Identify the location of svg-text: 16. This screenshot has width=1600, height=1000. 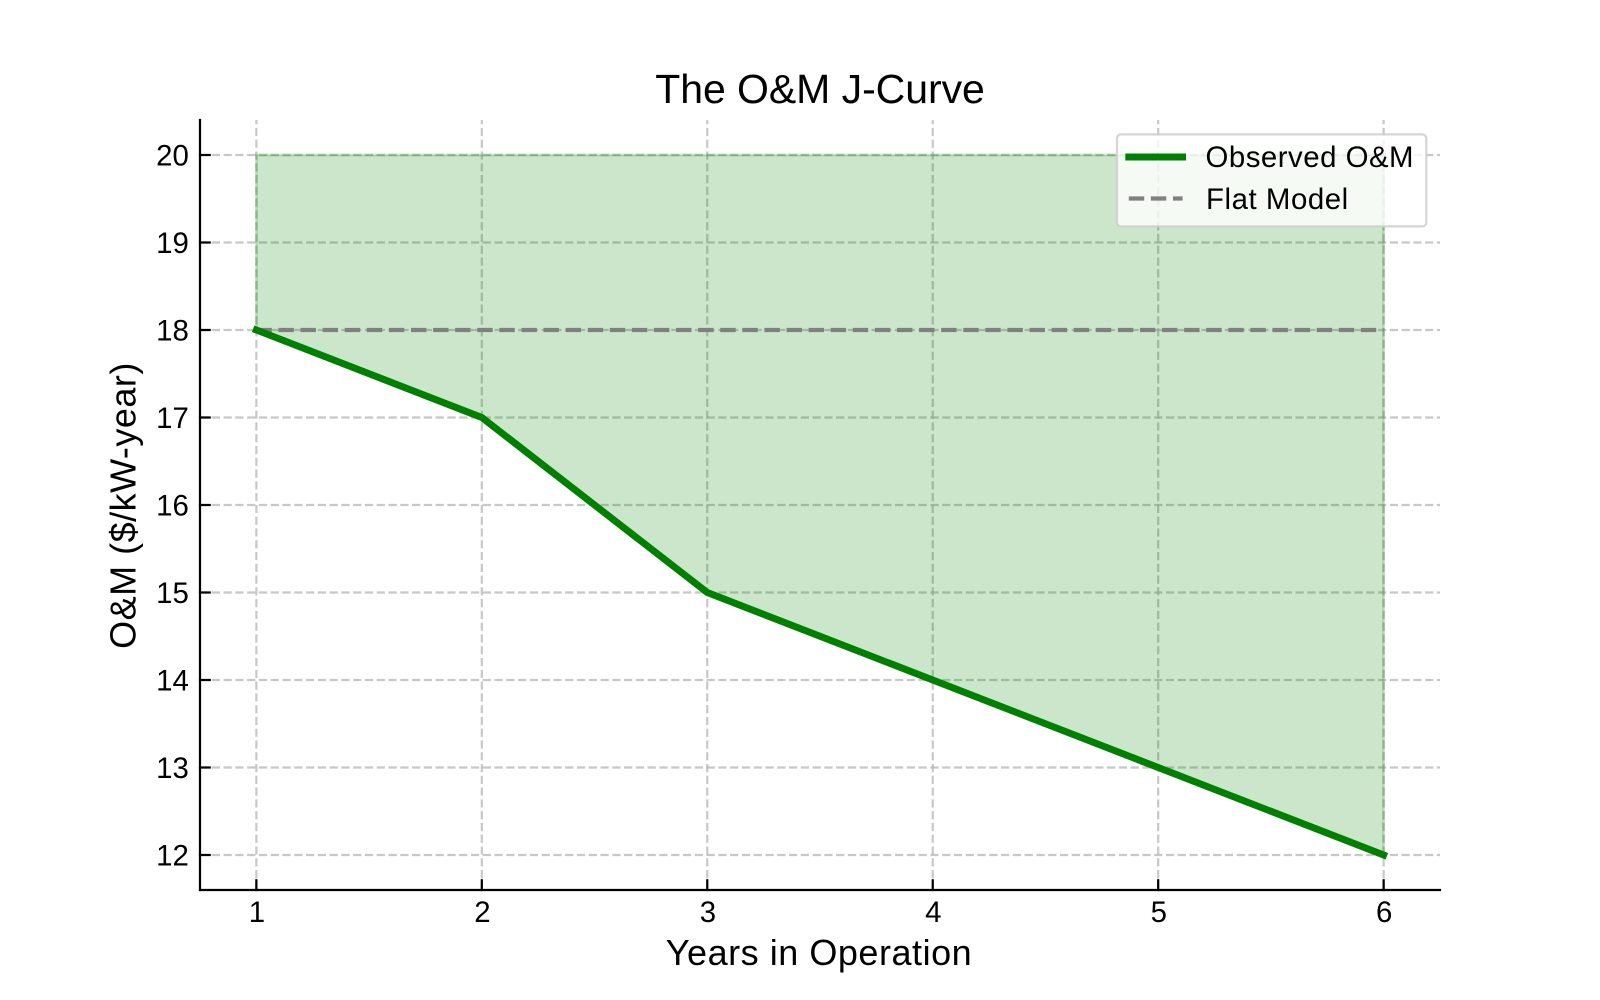
(172, 505).